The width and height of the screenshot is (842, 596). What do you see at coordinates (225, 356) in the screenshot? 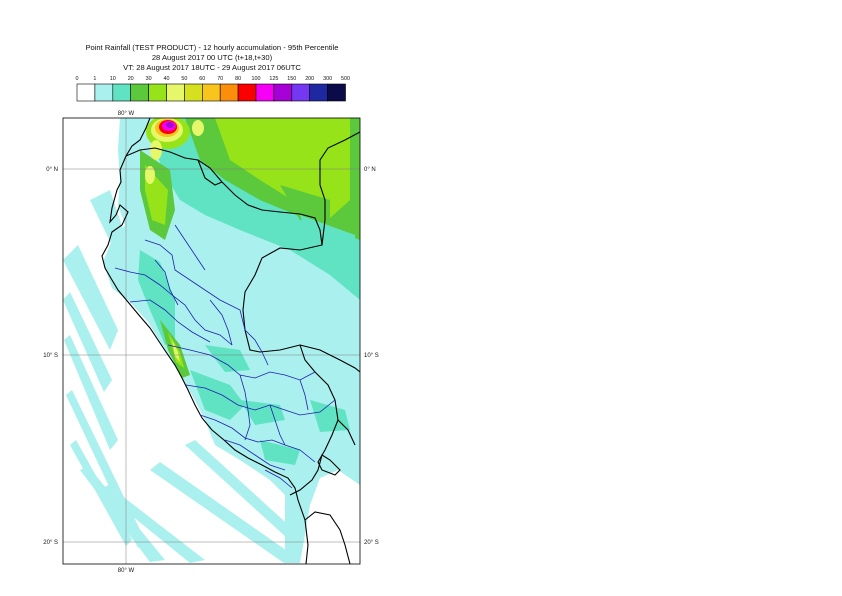
I see `region-boundaries` at bounding box center [225, 356].